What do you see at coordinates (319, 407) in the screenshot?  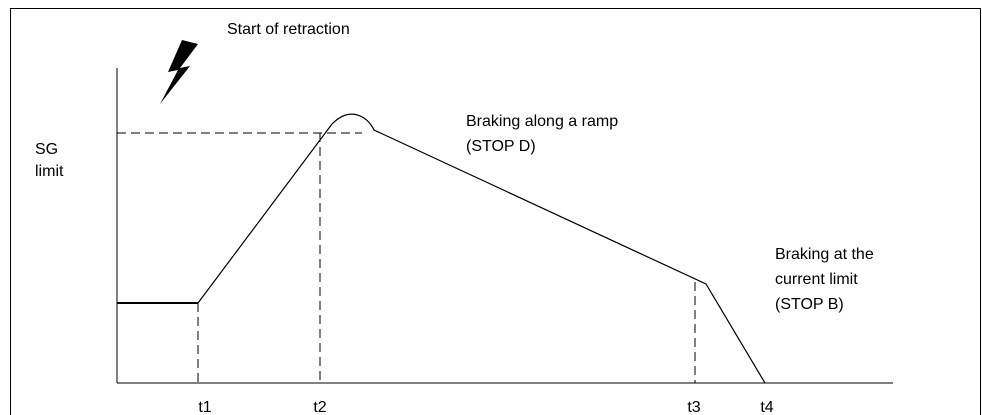 I see `time-label: t2` at bounding box center [319, 407].